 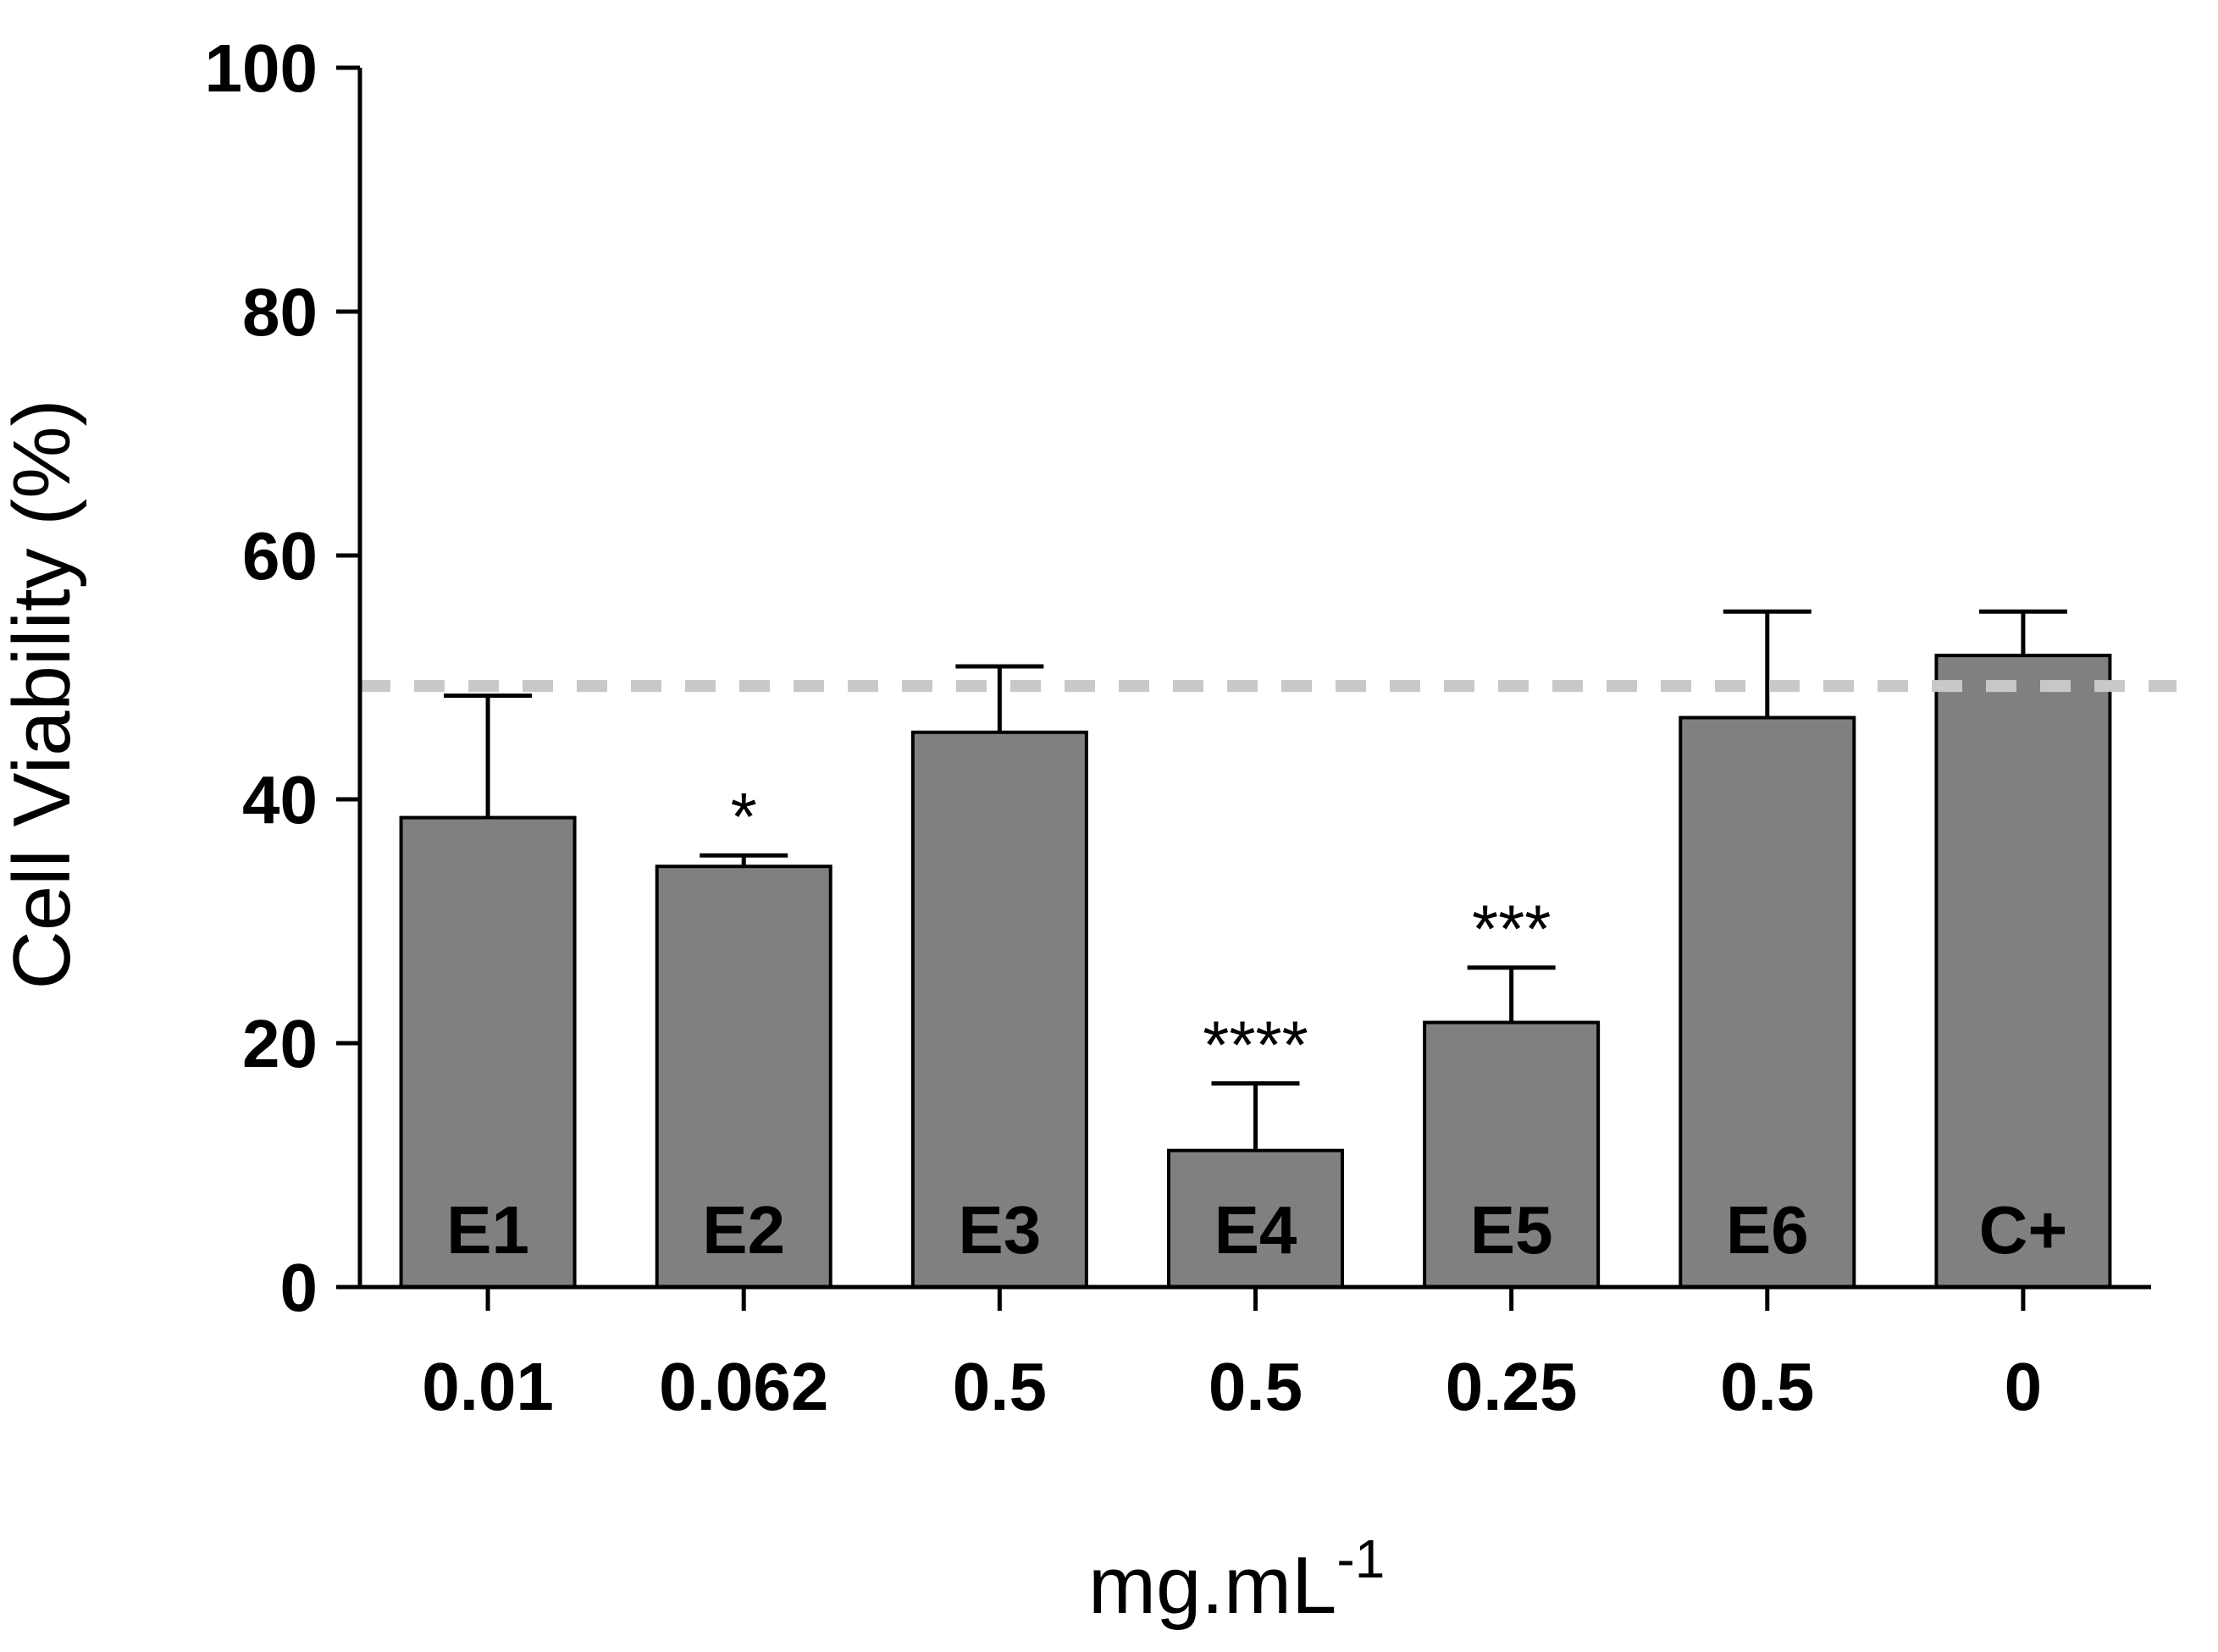 I want to click on y-tick-label: 60, so click(x=280, y=556).